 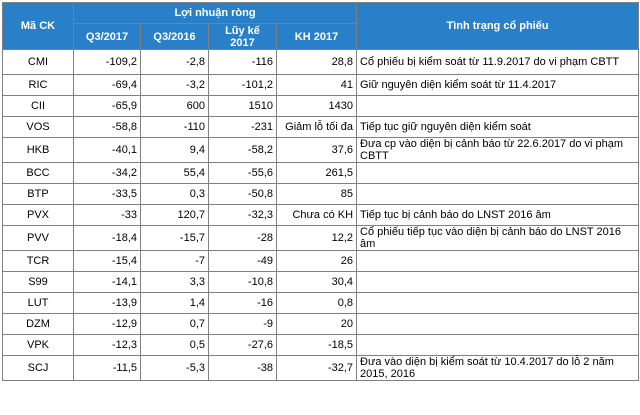 What do you see at coordinates (38, 345) in the screenshot?
I see `stock-code-cell: VPK` at bounding box center [38, 345].